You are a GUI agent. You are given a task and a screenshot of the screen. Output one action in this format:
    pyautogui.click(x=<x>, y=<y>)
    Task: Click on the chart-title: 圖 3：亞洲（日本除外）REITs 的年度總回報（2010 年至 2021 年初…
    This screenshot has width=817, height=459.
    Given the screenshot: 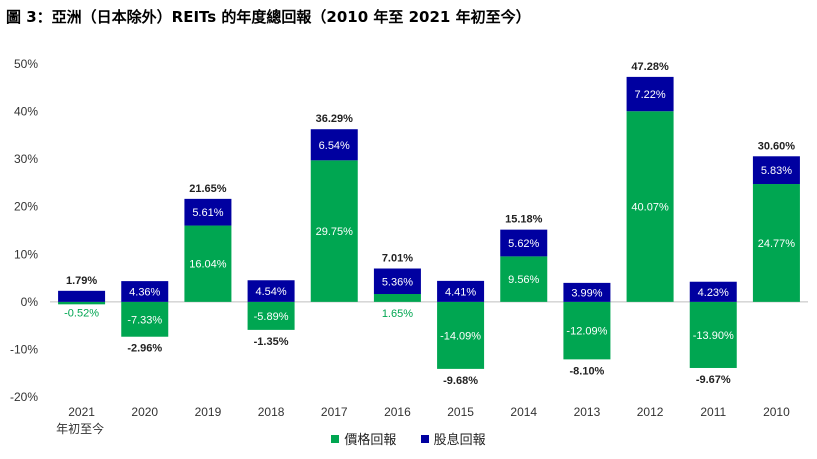 What is the action you would take?
    pyautogui.click(x=268, y=17)
    